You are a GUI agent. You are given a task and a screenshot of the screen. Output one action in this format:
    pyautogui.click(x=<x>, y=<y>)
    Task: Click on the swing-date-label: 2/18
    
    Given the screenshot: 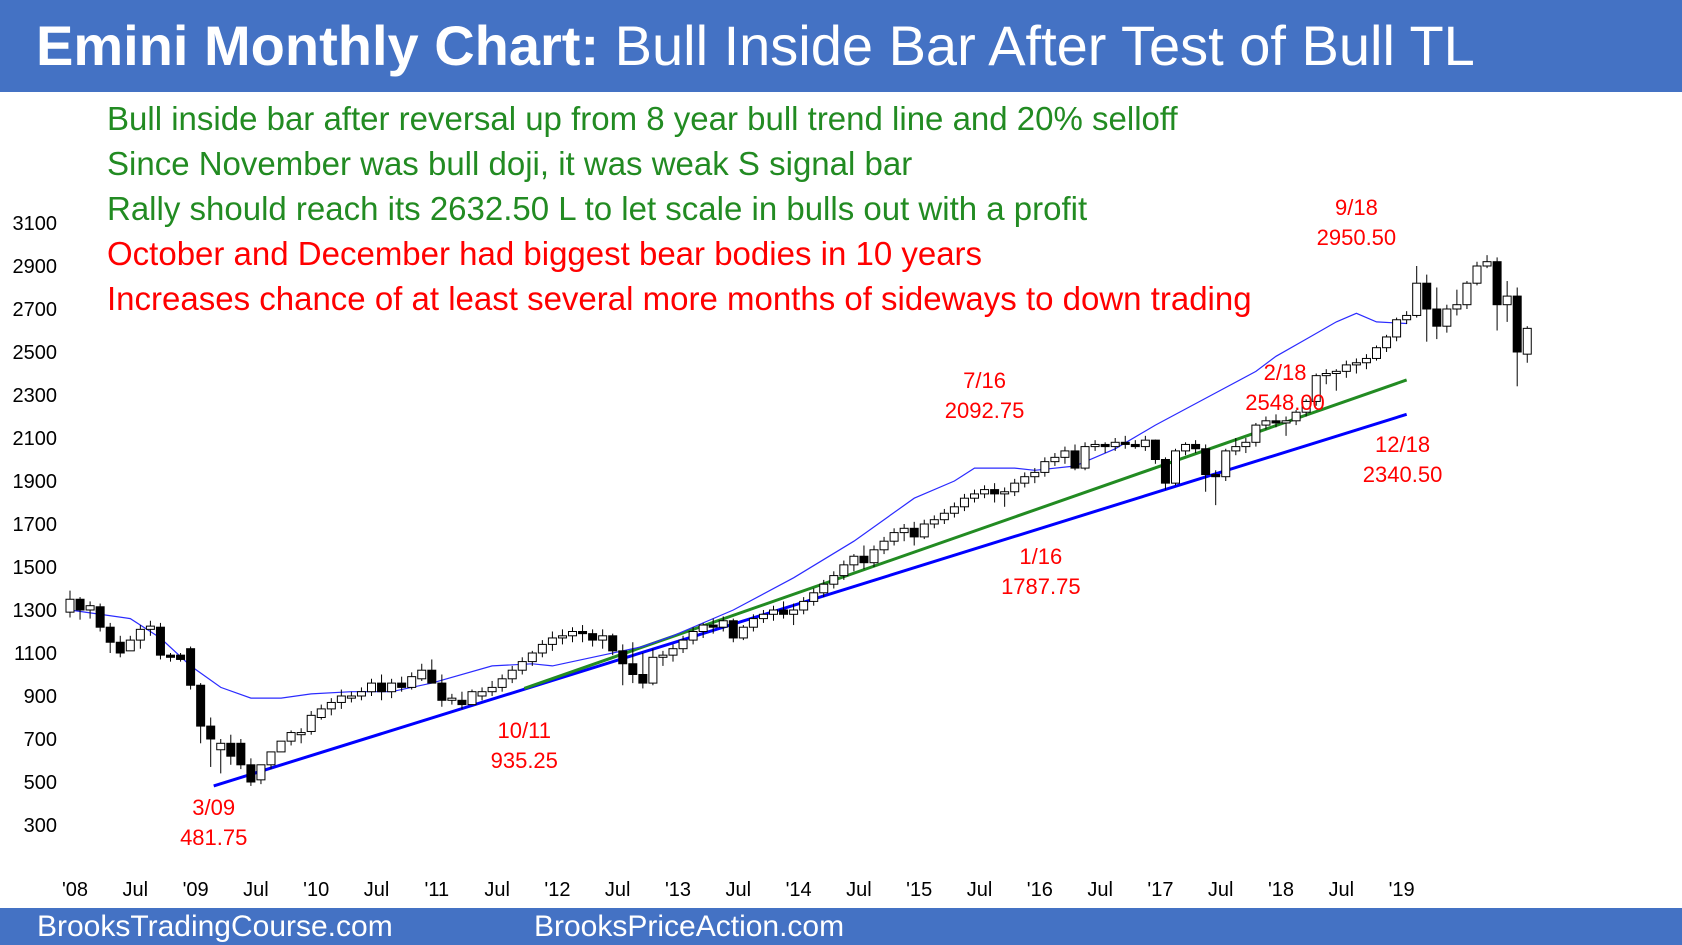 What is the action you would take?
    pyautogui.click(x=1285, y=372)
    